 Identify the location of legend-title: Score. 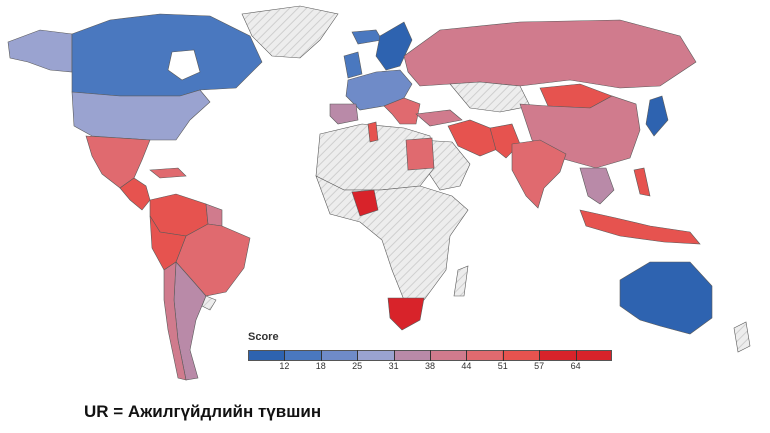
(263, 337).